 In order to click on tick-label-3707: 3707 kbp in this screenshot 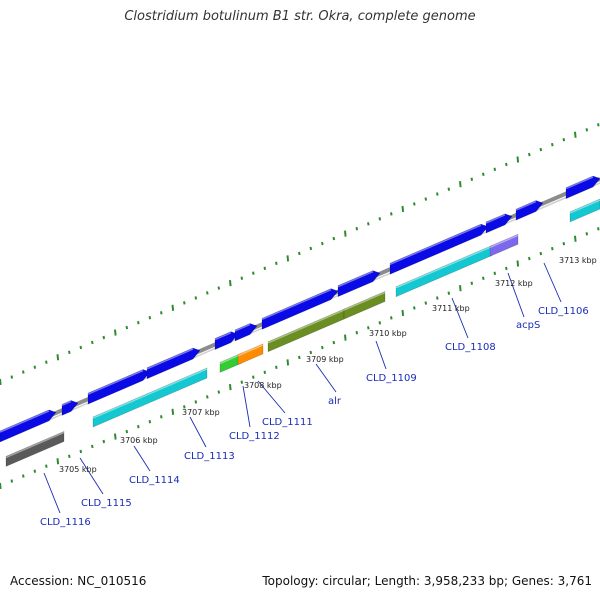, I will do `click(201, 412)`.